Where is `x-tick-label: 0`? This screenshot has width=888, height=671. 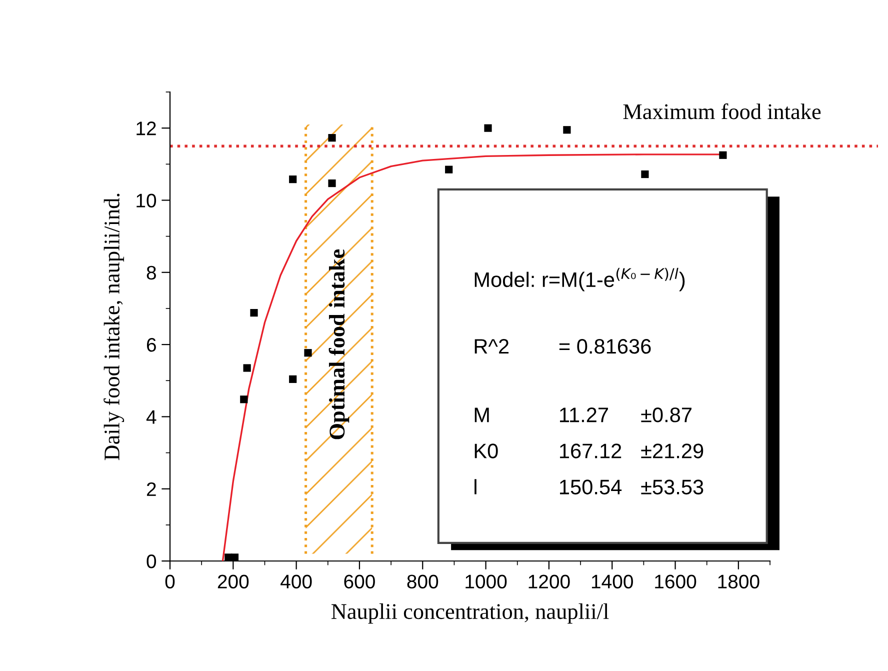
x-tick-label: 0 is located at coordinates (170, 581).